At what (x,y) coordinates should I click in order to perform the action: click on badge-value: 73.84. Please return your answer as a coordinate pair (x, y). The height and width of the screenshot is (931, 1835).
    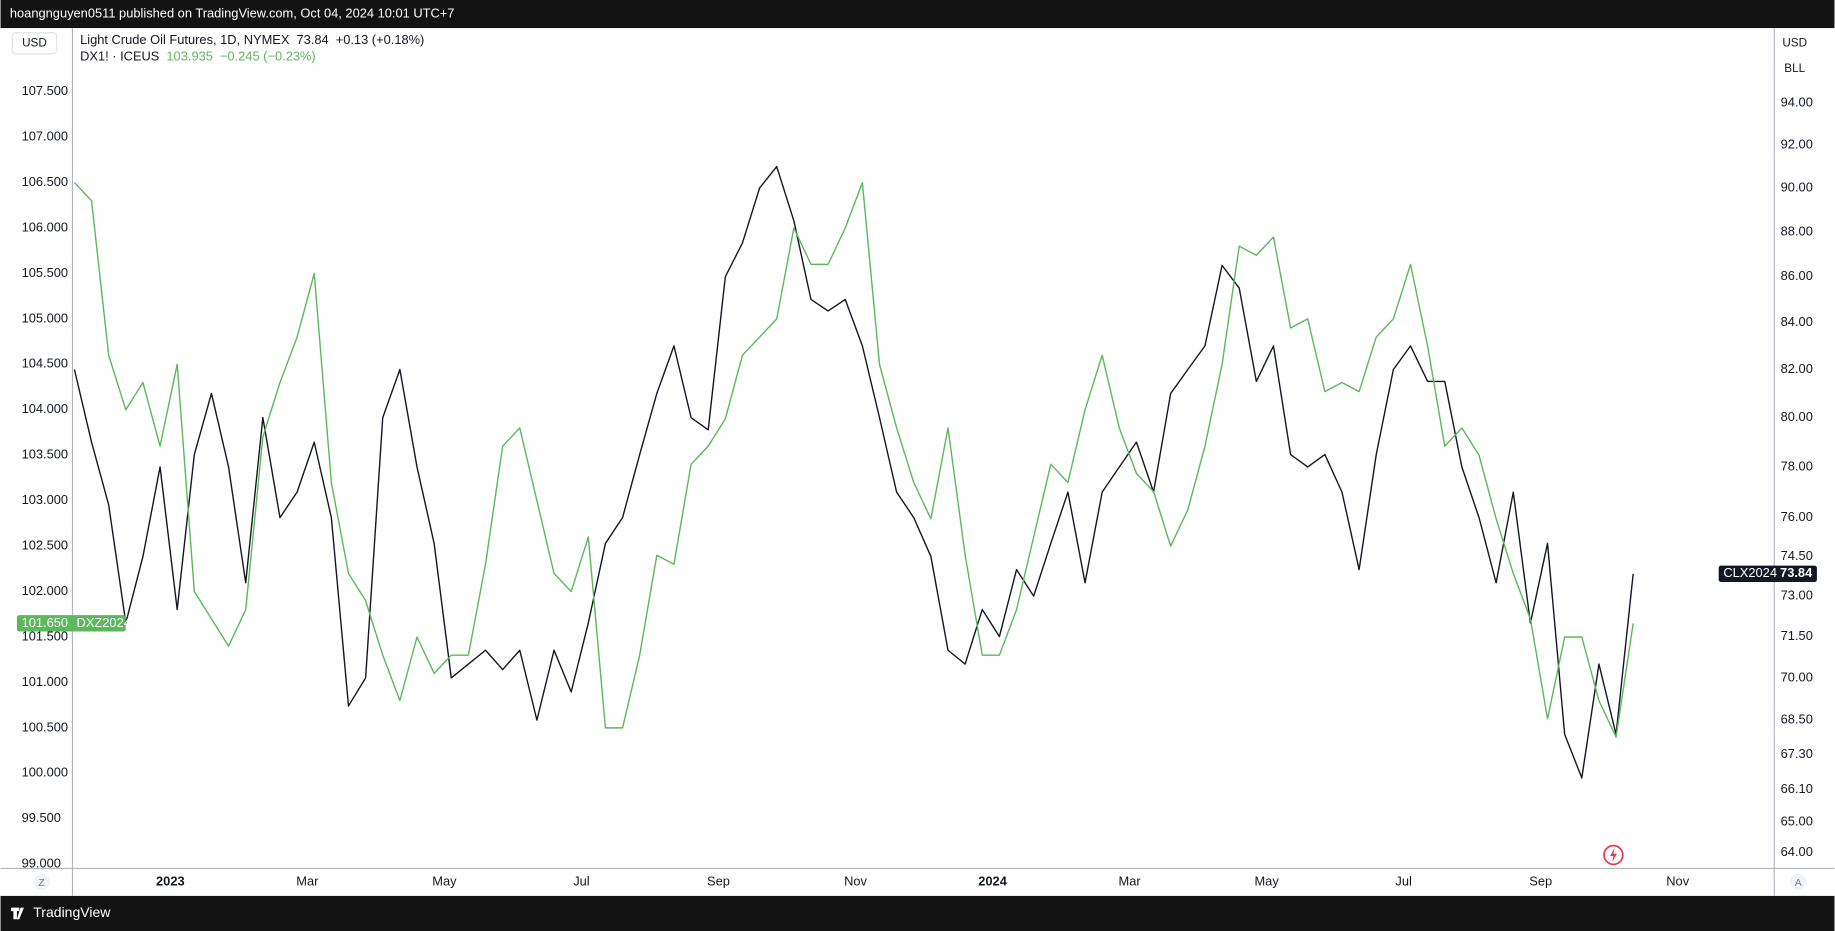
    Looking at the image, I should click on (1796, 572).